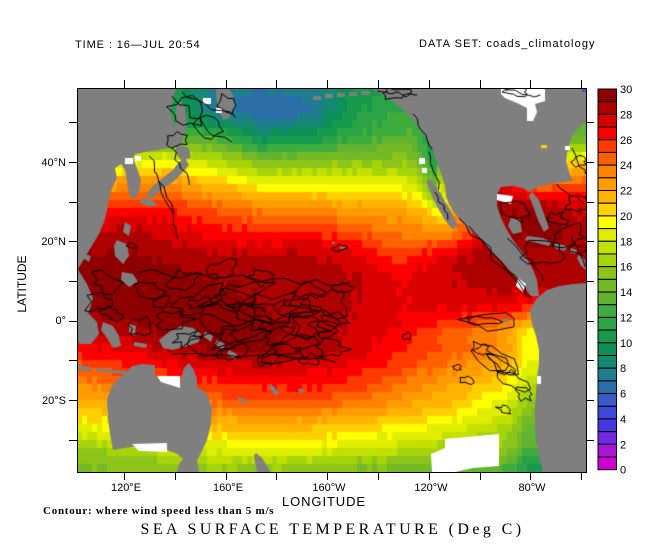  Describe the element at coordinates (626, 318) in the screenshot. I see `svg-text: 12` at that location.